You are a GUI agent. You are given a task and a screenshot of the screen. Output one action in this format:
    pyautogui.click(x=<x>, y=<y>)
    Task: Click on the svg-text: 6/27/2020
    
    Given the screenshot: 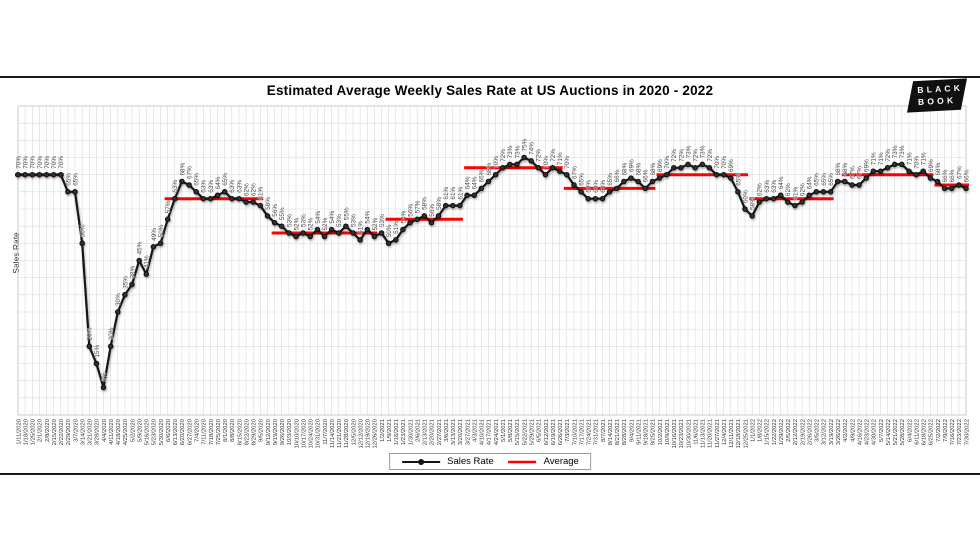 What is the action you would take?
    pyautogui.click(x=190, y=431)
    